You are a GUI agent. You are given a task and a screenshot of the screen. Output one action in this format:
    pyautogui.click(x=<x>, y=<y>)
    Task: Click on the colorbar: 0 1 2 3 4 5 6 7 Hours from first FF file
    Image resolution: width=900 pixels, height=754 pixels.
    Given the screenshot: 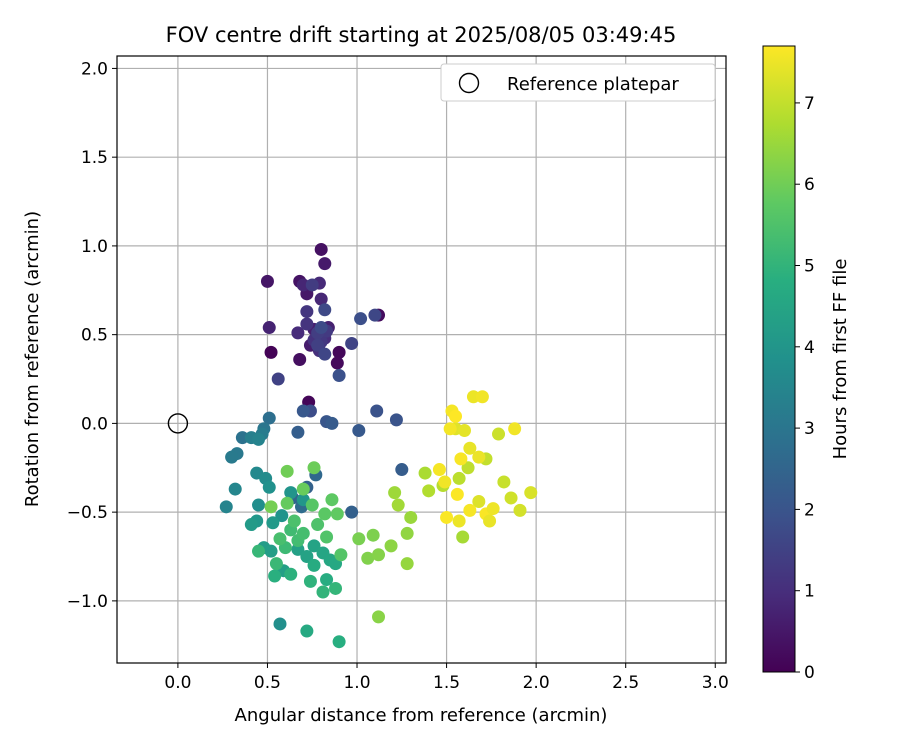 What is the action you would take?
    pyautogui.click(x=806, y=364)
    